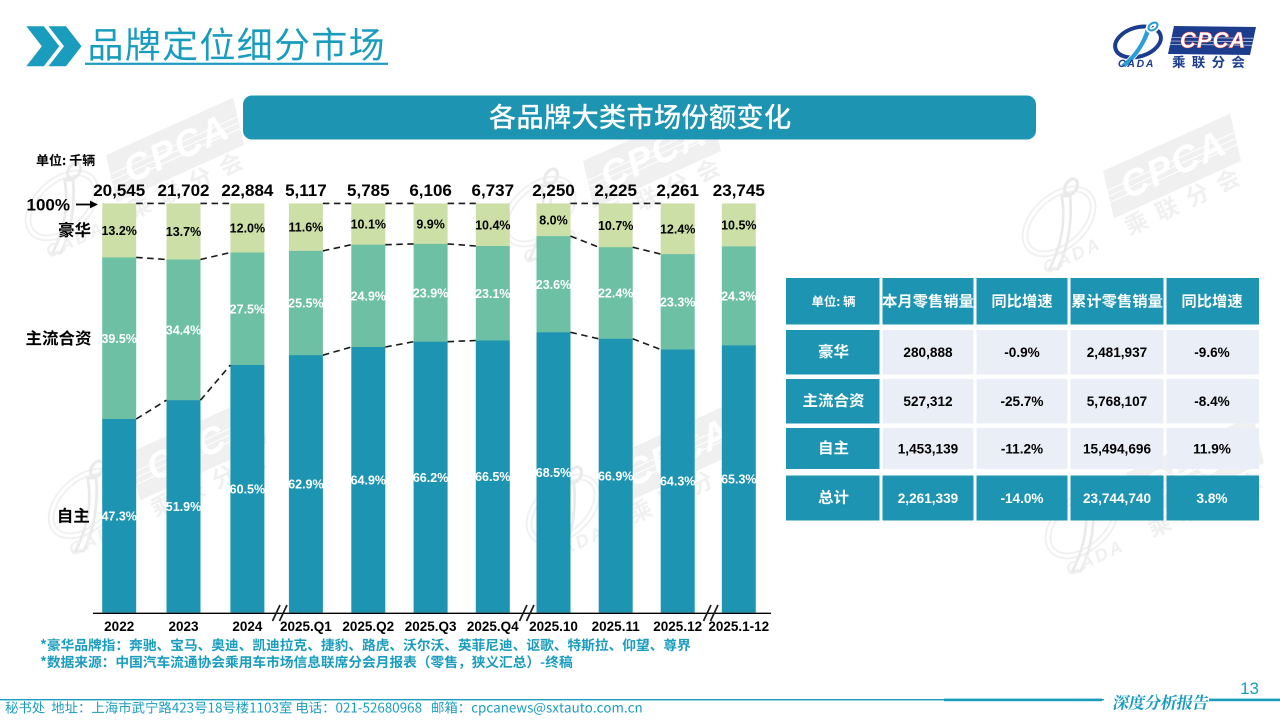  I want to click on svg-text: 11.6%, so click(306, 228).